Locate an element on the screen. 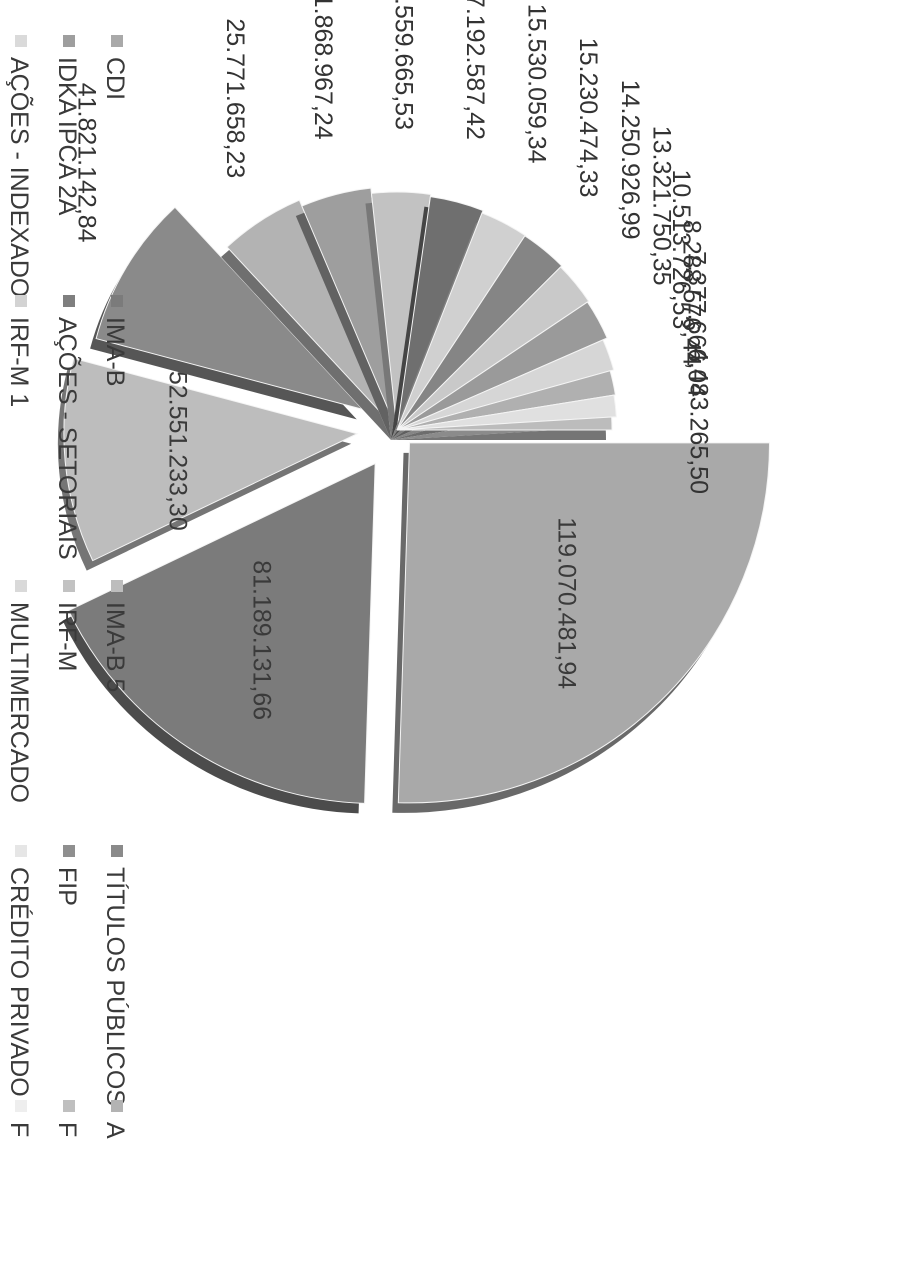 This screenshot has width=907, height=1261. legend-label: IRF-M is located at coordinates (67, 636).